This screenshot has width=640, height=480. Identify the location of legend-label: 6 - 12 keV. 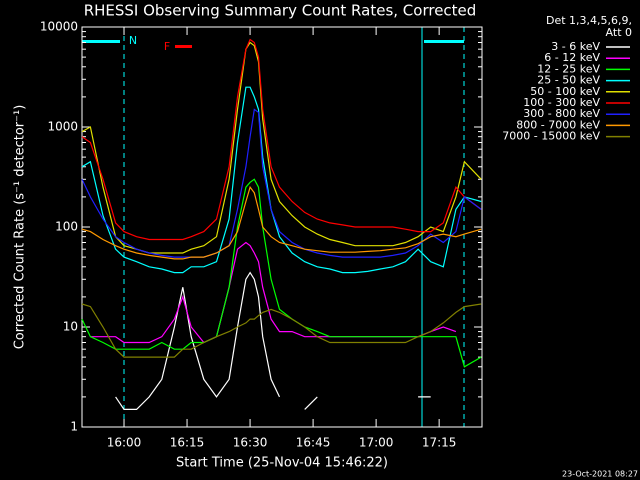
(572, 57).